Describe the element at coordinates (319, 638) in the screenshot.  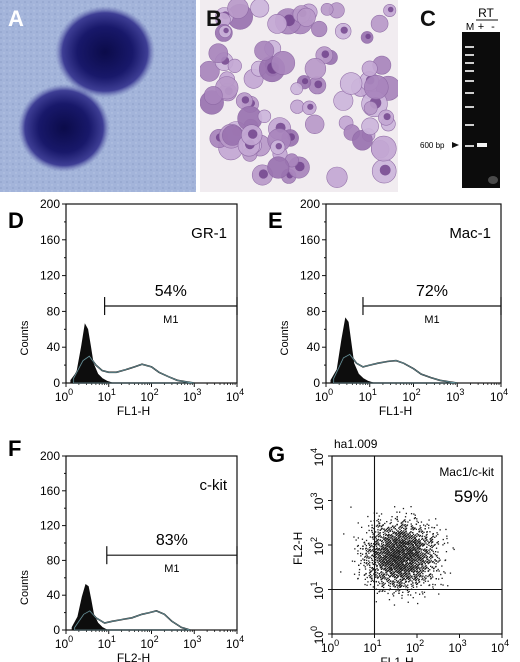
I see `y-tick-base: 10` at that location.